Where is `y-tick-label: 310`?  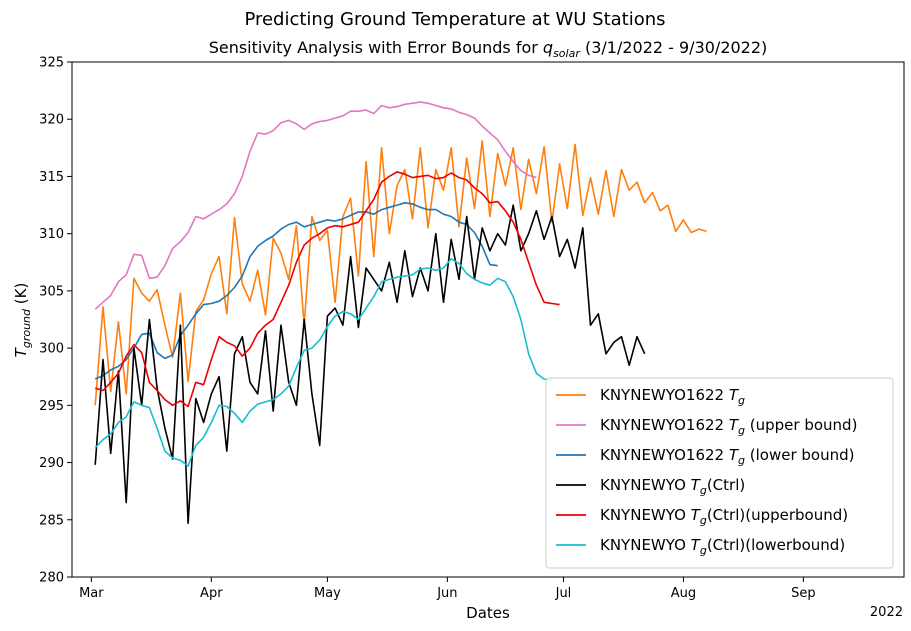 y-tick-label: 310 is located at coordinates (51, 234).